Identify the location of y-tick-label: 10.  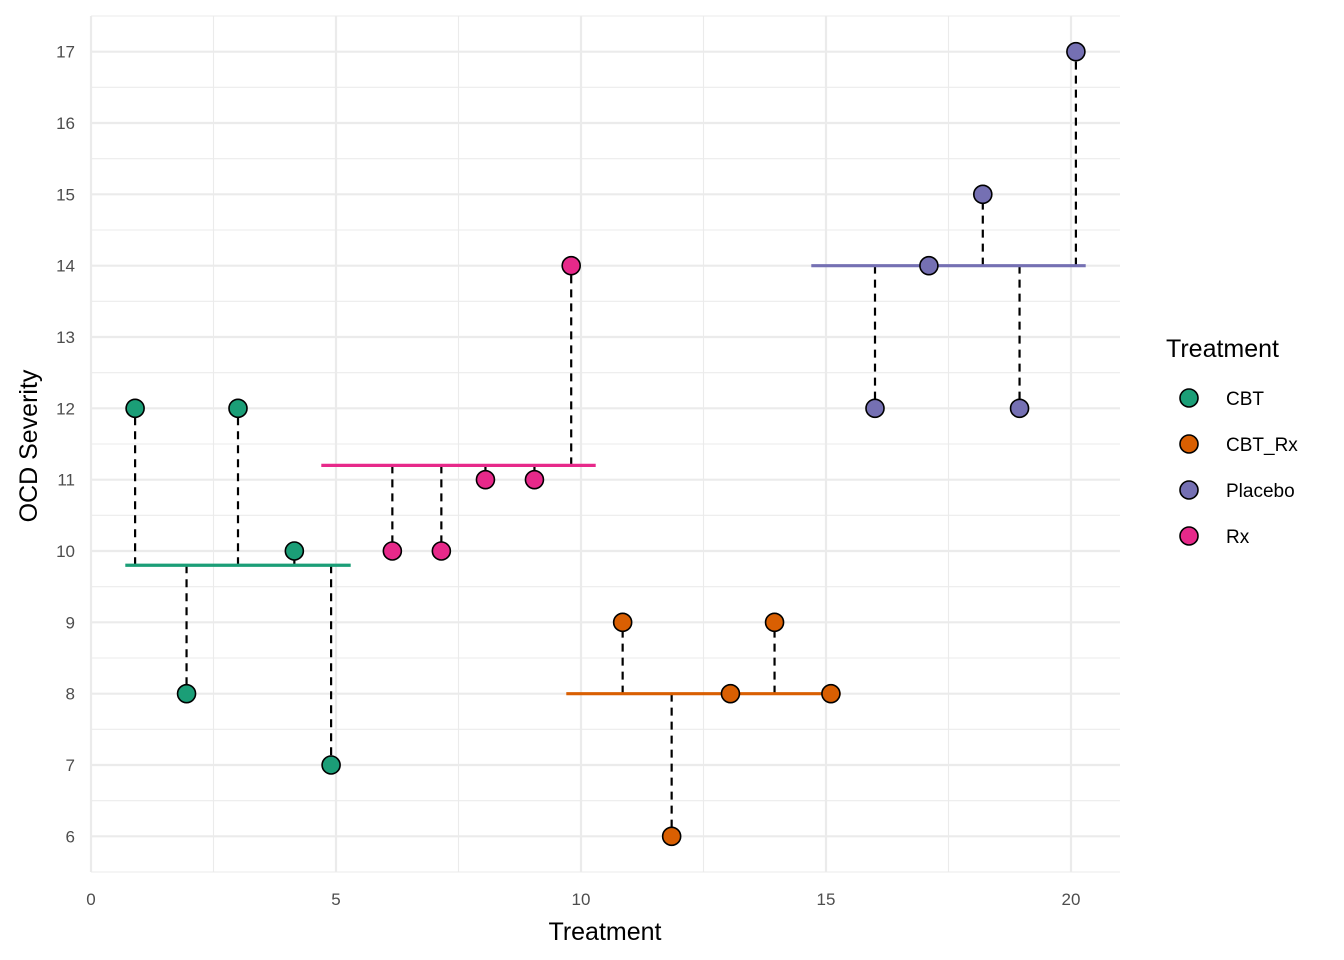
(65, 551).